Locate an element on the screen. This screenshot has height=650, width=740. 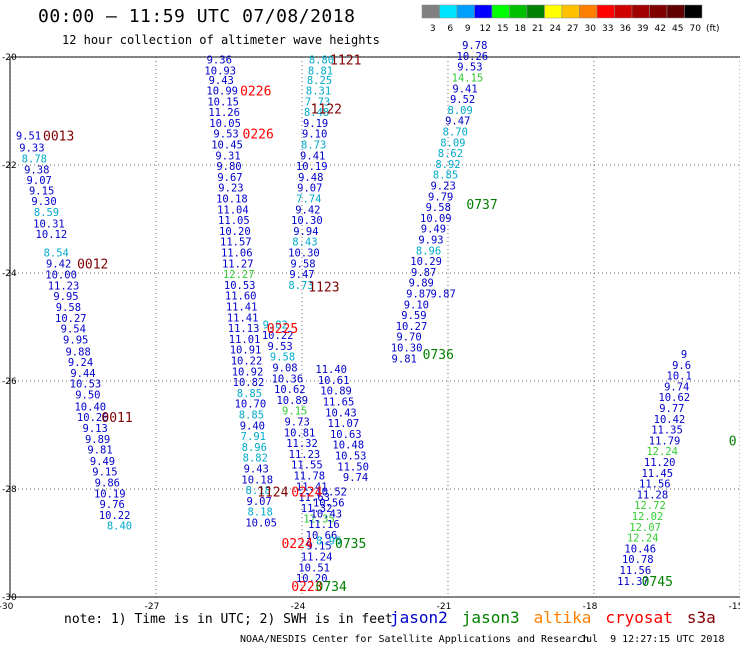
wave-height-label: 9.48 is located at coordinates (310, 178).